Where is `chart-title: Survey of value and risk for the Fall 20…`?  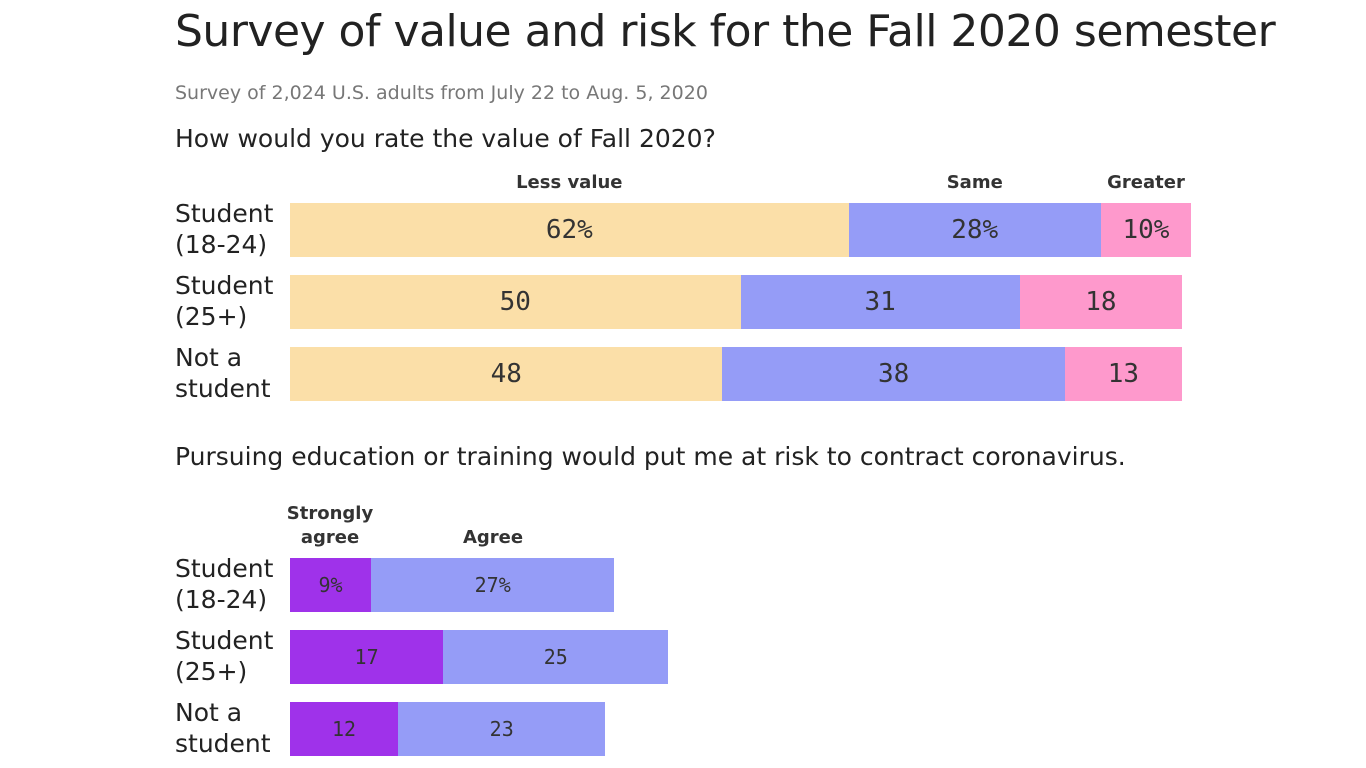 chart-title: Survey of value and risk for the Fall 20… is located at coordinates (725, 31).